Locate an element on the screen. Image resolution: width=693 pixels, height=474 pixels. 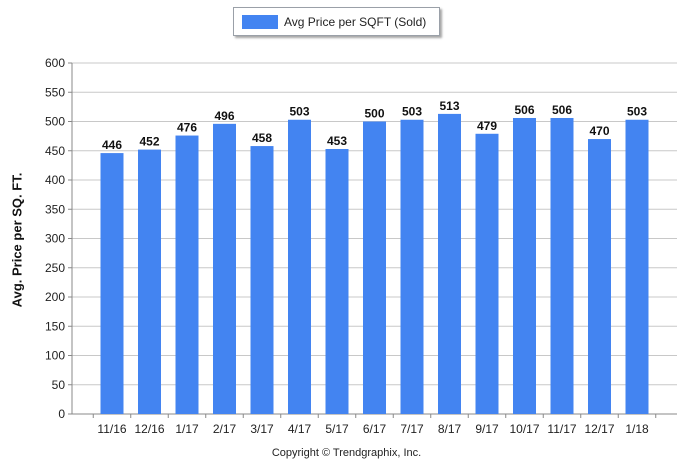
y-tick-label: 150 is located at coordinates (55, 326).